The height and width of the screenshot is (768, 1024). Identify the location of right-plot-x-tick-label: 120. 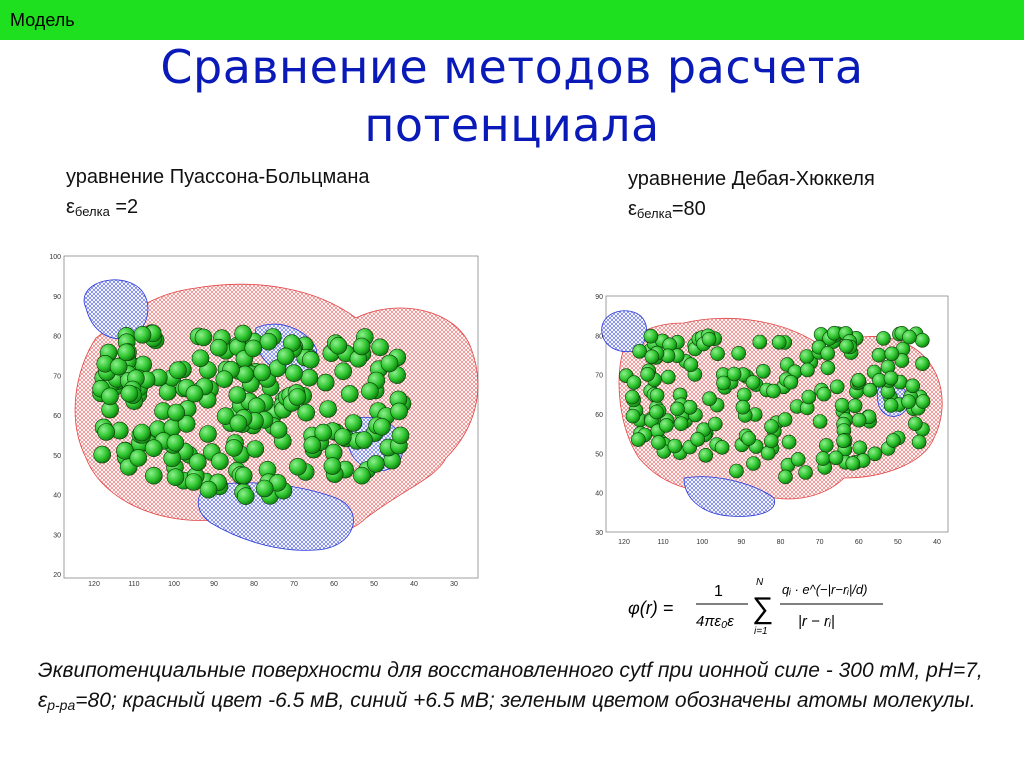
(624, 542).